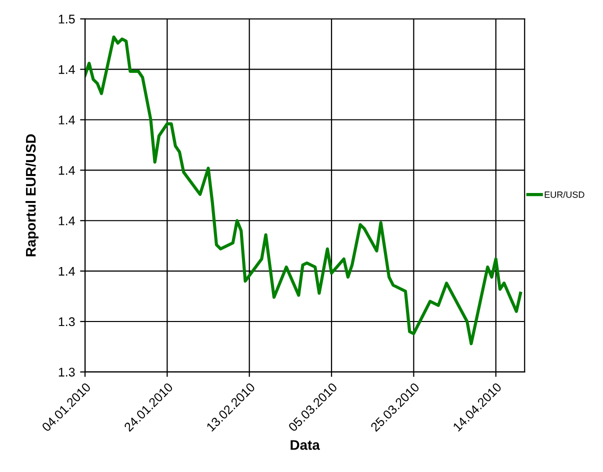 The height and width of the screenshot is (472, 603). Describe the element at coordinates (305, 445) in the screenshot. I see `x-axis-title: Data` at that location.